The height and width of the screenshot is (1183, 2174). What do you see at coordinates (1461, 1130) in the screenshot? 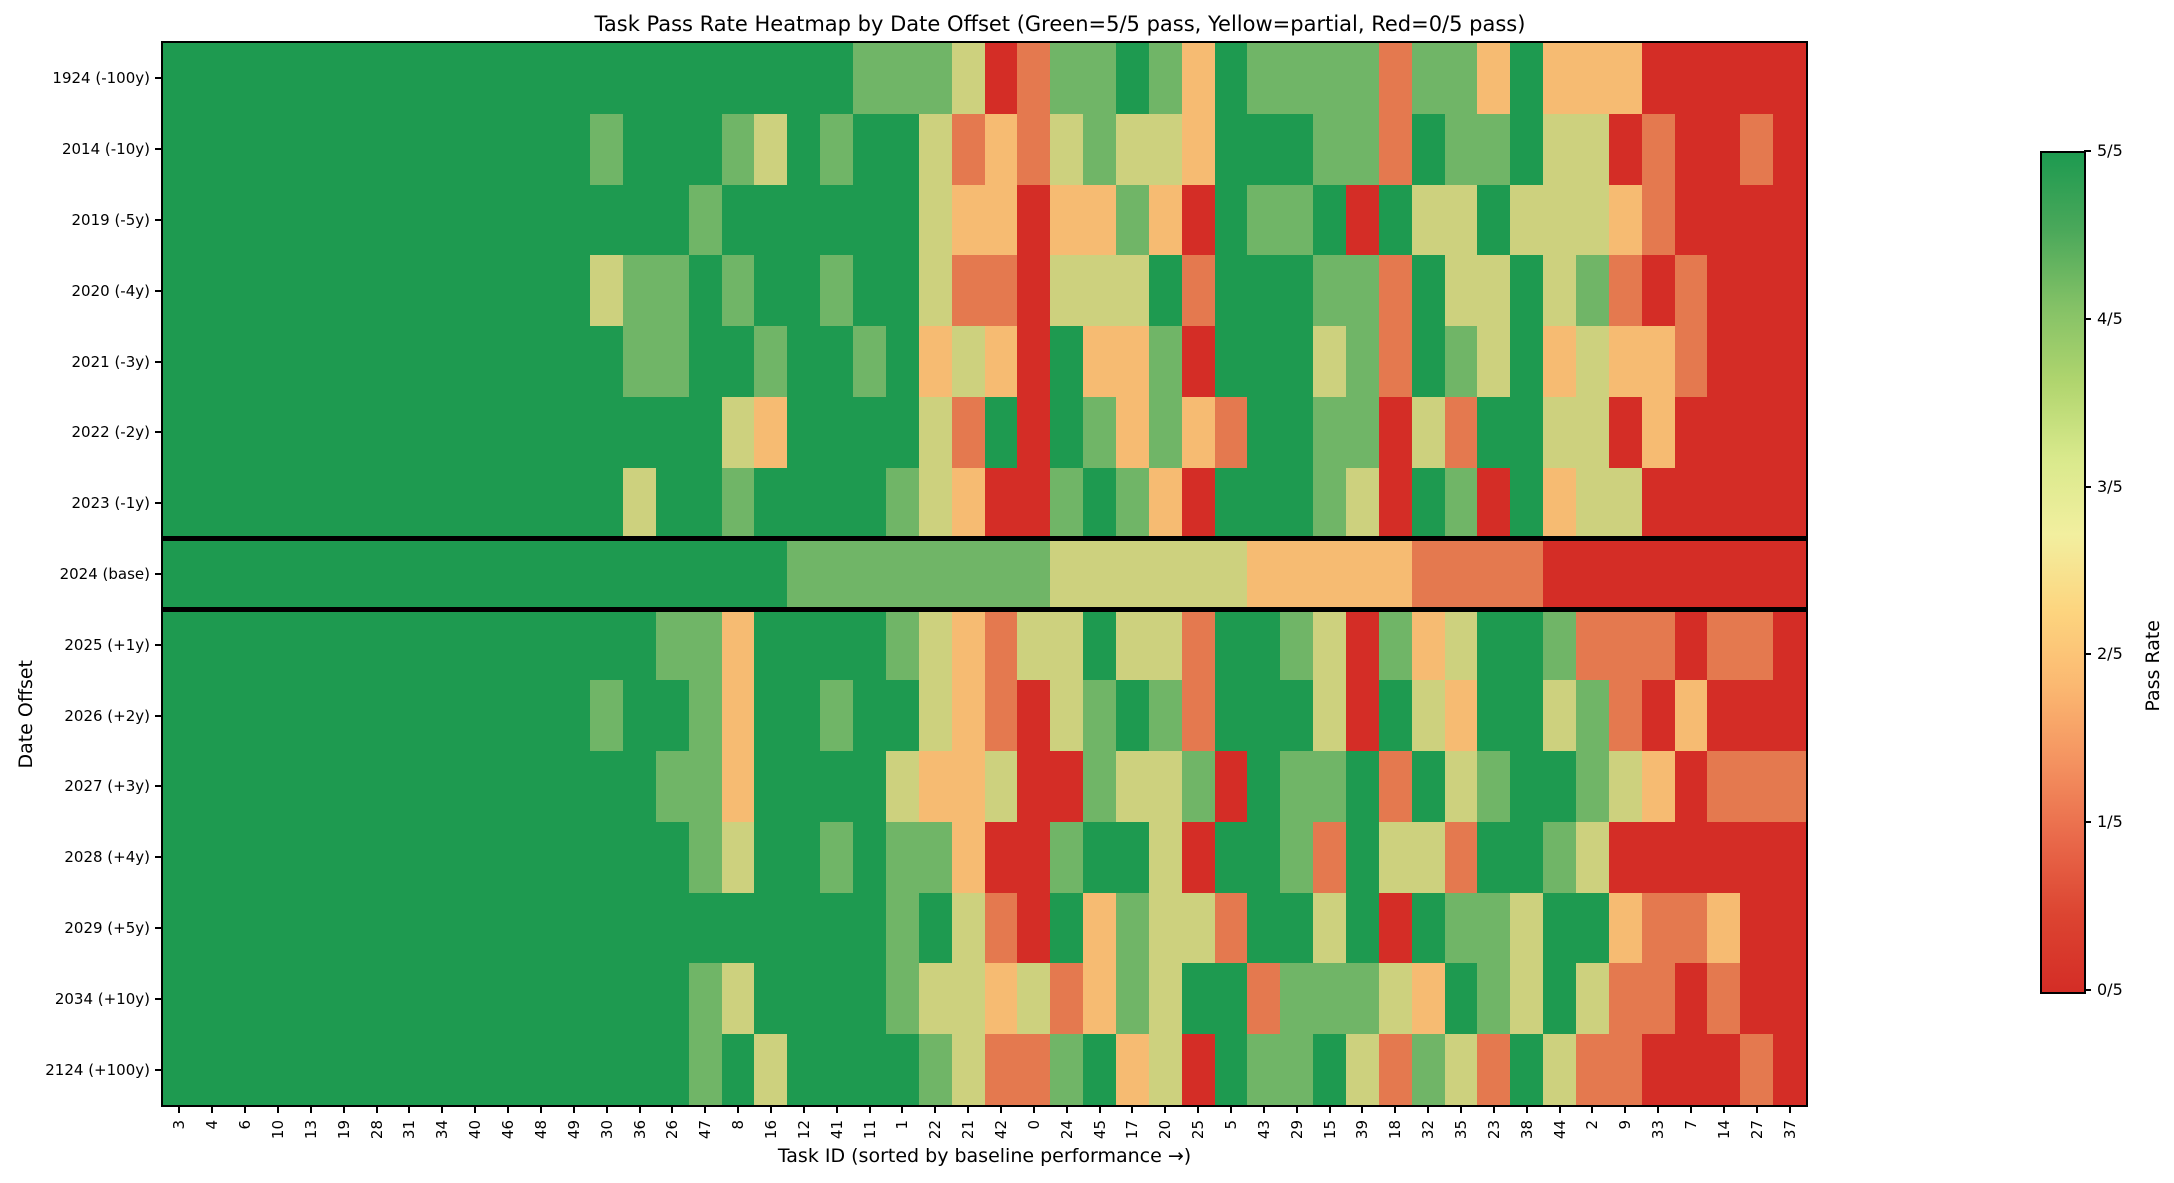
I see `x-tick-label: 35` at bounding box center [1461, 1130].